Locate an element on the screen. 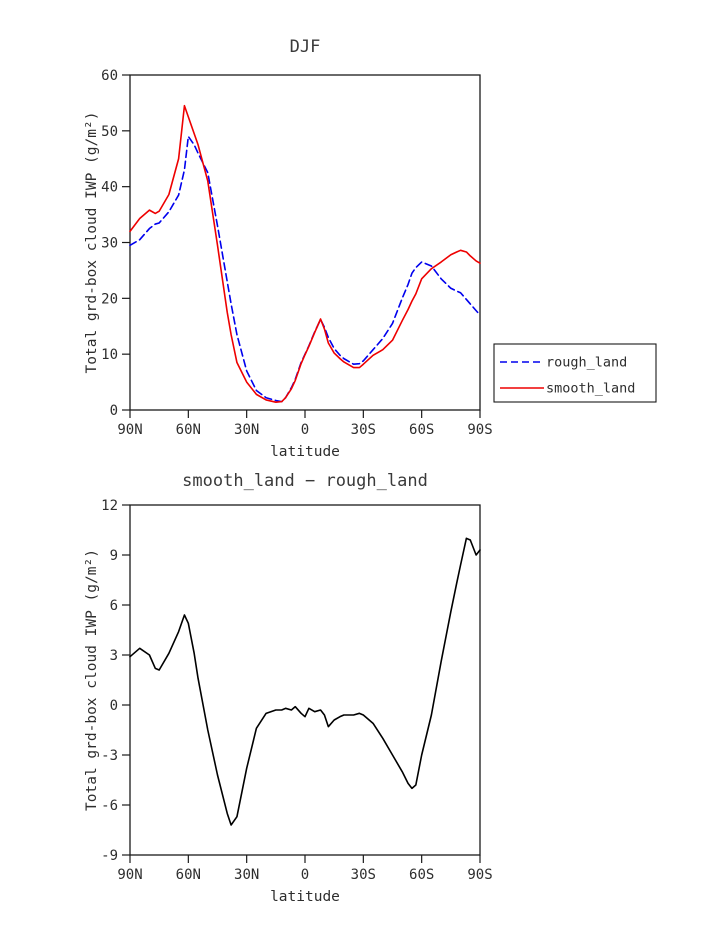 The height and width of the screenshot is (935, 723). y-tick-label: 9 is located at coordinates (114, 556).